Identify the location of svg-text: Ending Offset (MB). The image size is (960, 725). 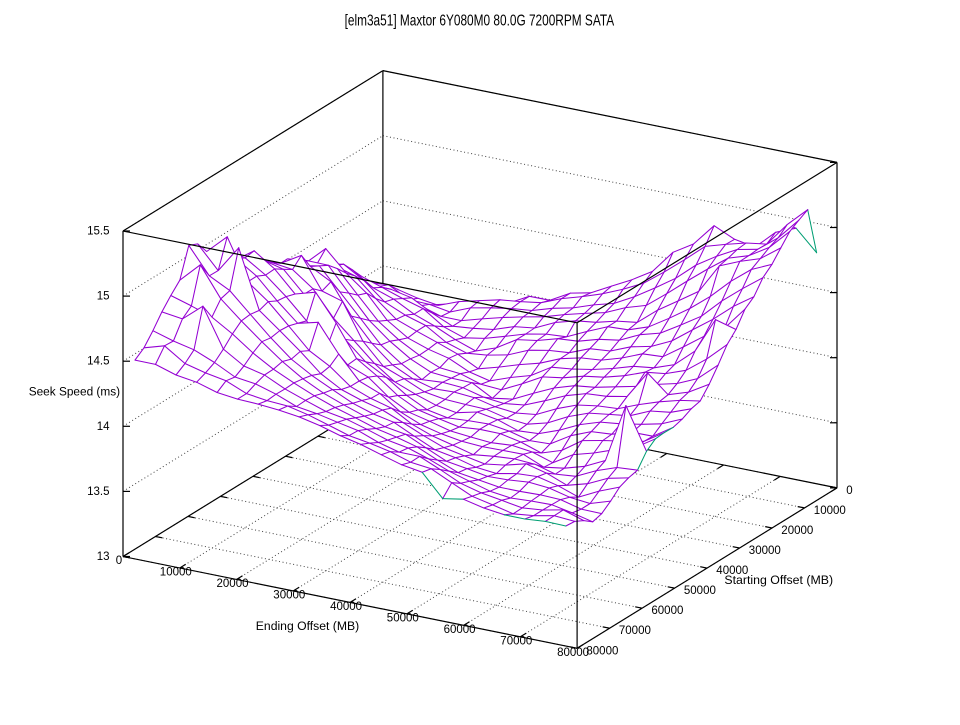
(307, 626).